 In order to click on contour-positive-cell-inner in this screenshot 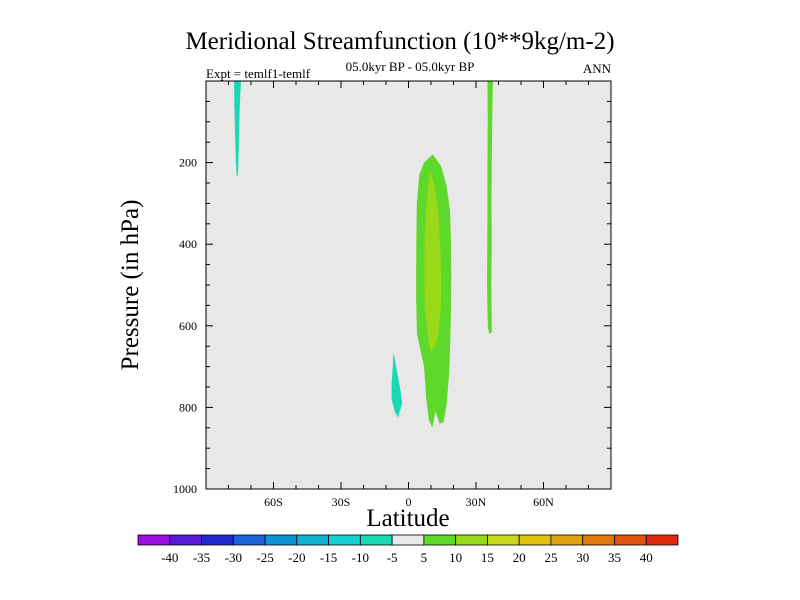, I will do `click(433, 261)`.